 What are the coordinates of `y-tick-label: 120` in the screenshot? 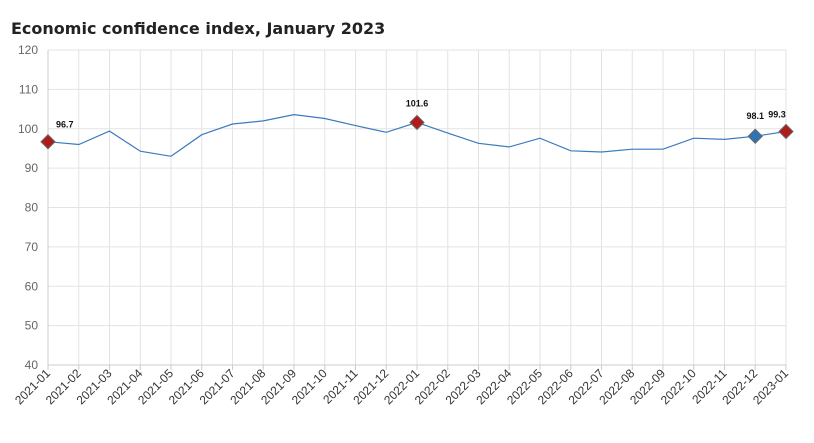 It's located at (28, 50).